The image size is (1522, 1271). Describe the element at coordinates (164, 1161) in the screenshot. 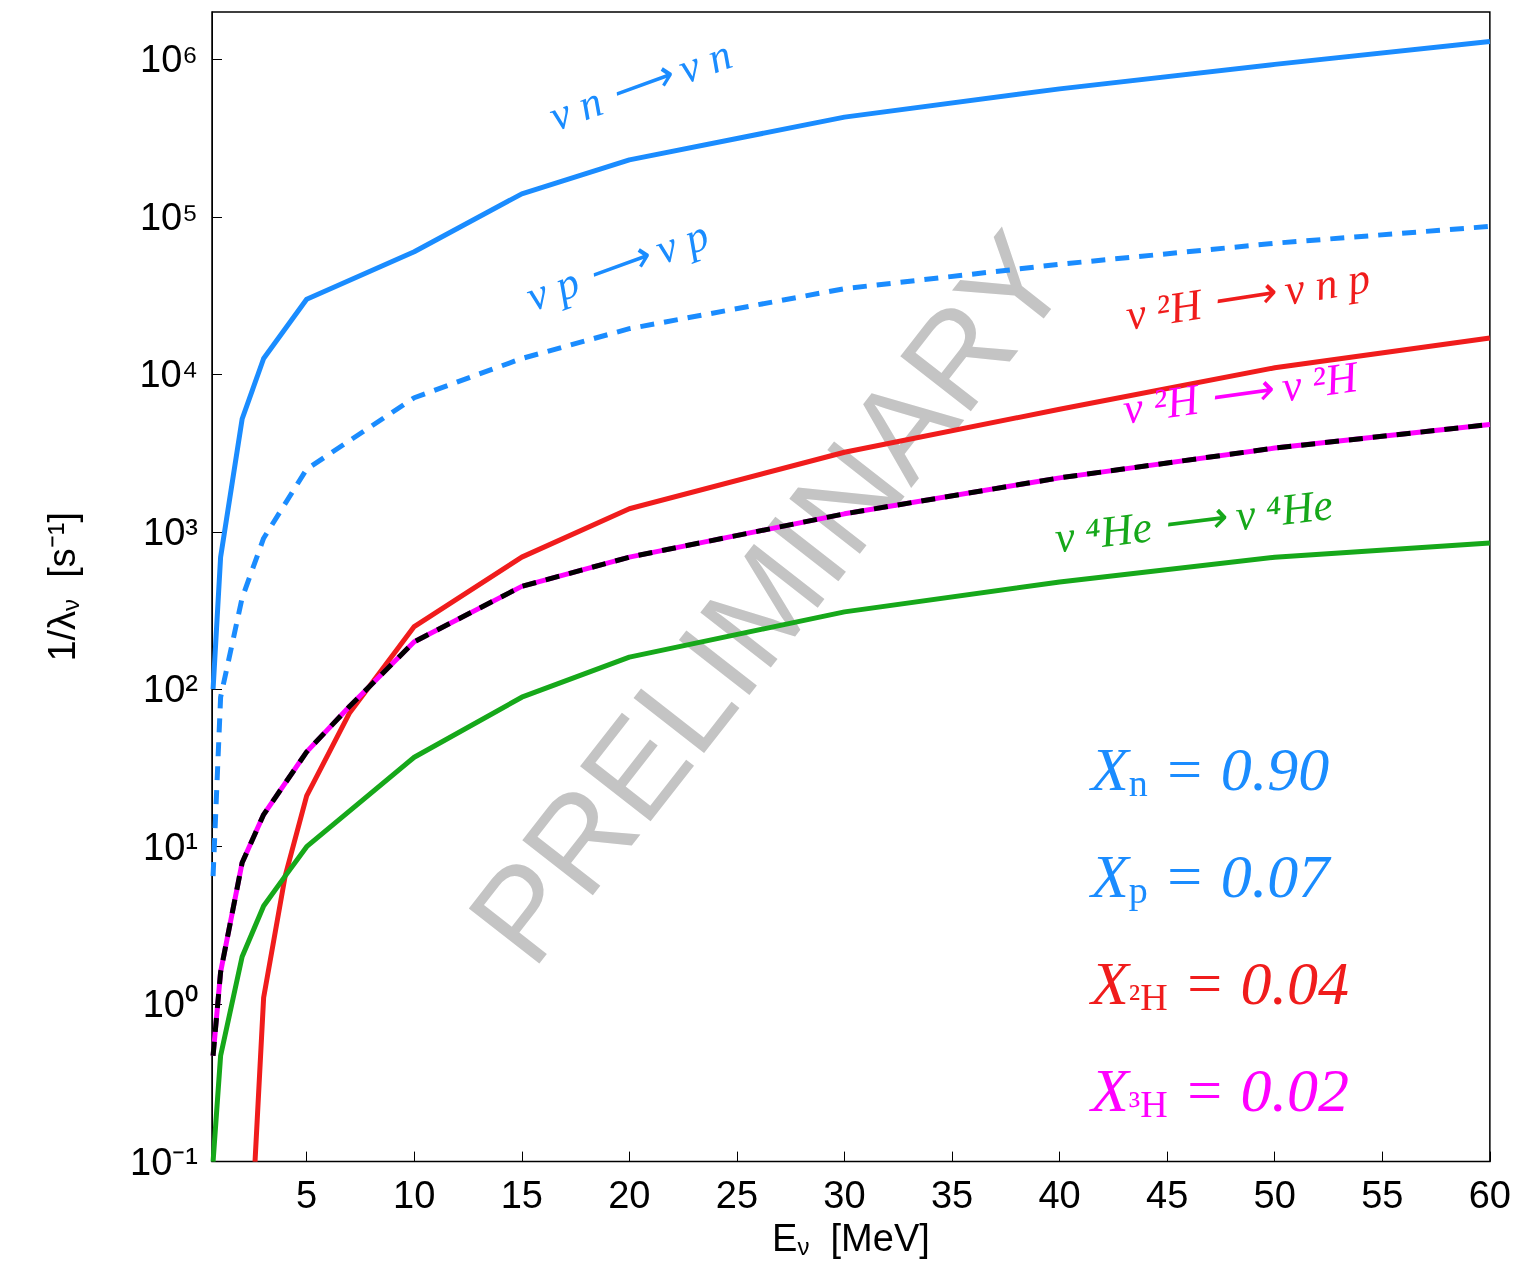

I see `y-tick-label: 10⁻¹` at that location.